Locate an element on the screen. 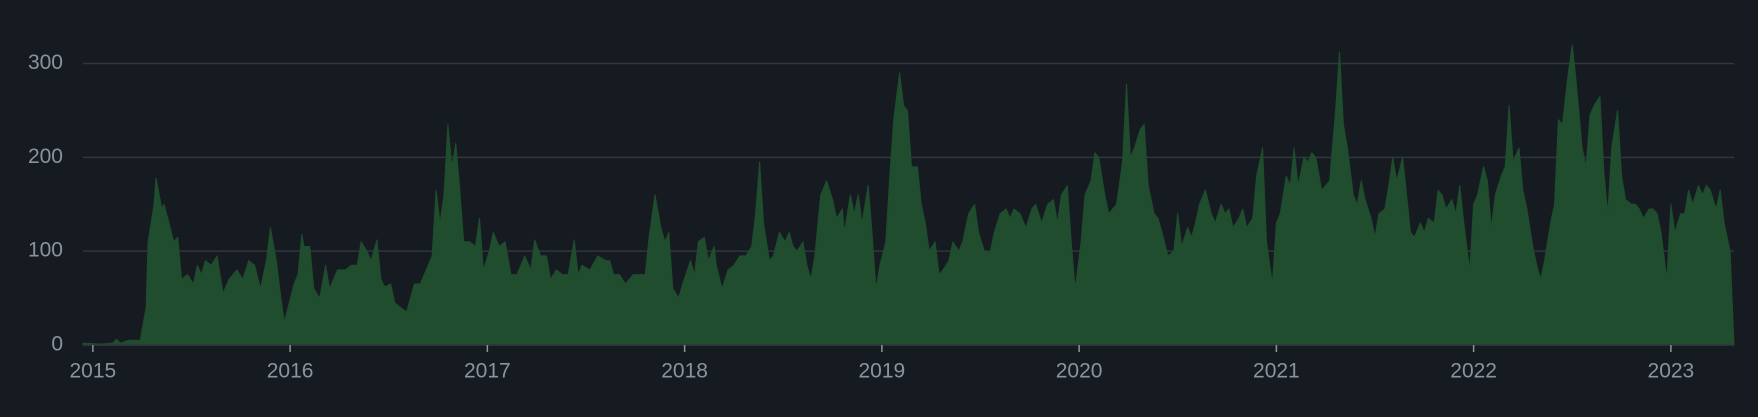  x-tick-label: 2022 is located at coordinates (1473, 371).